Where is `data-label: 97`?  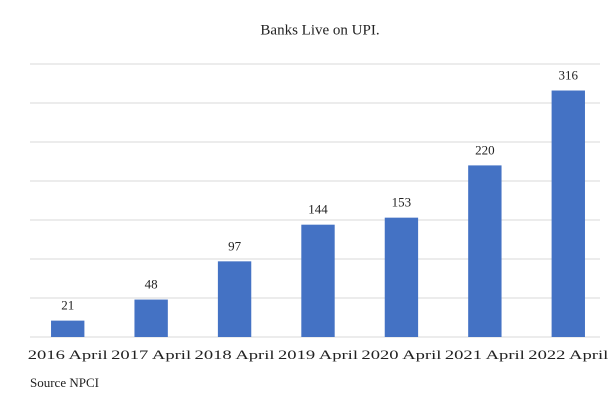 data-label: 97 is located at coordinates (235, 245).